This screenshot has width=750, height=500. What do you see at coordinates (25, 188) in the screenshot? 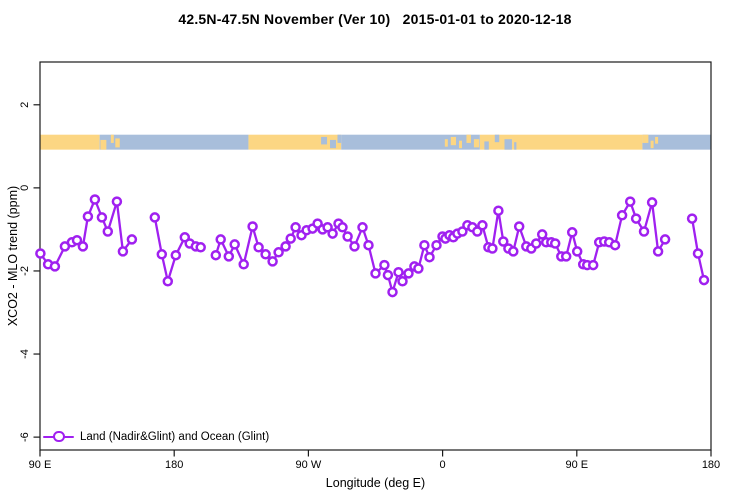
I see `y-tick-label: 0` at bounding box center [25, 188].